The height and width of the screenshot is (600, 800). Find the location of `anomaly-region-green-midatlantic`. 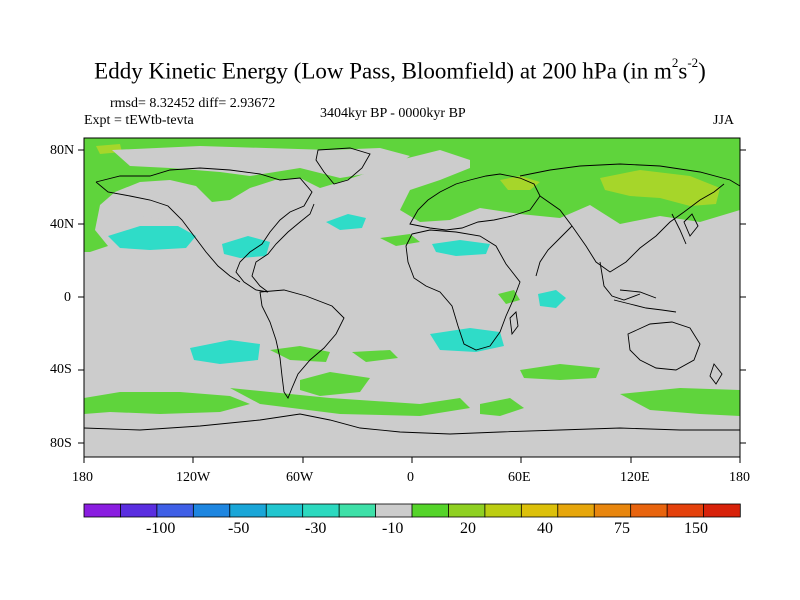

anomaly-region-green-midatlantic is located at coordinates (375, 356).